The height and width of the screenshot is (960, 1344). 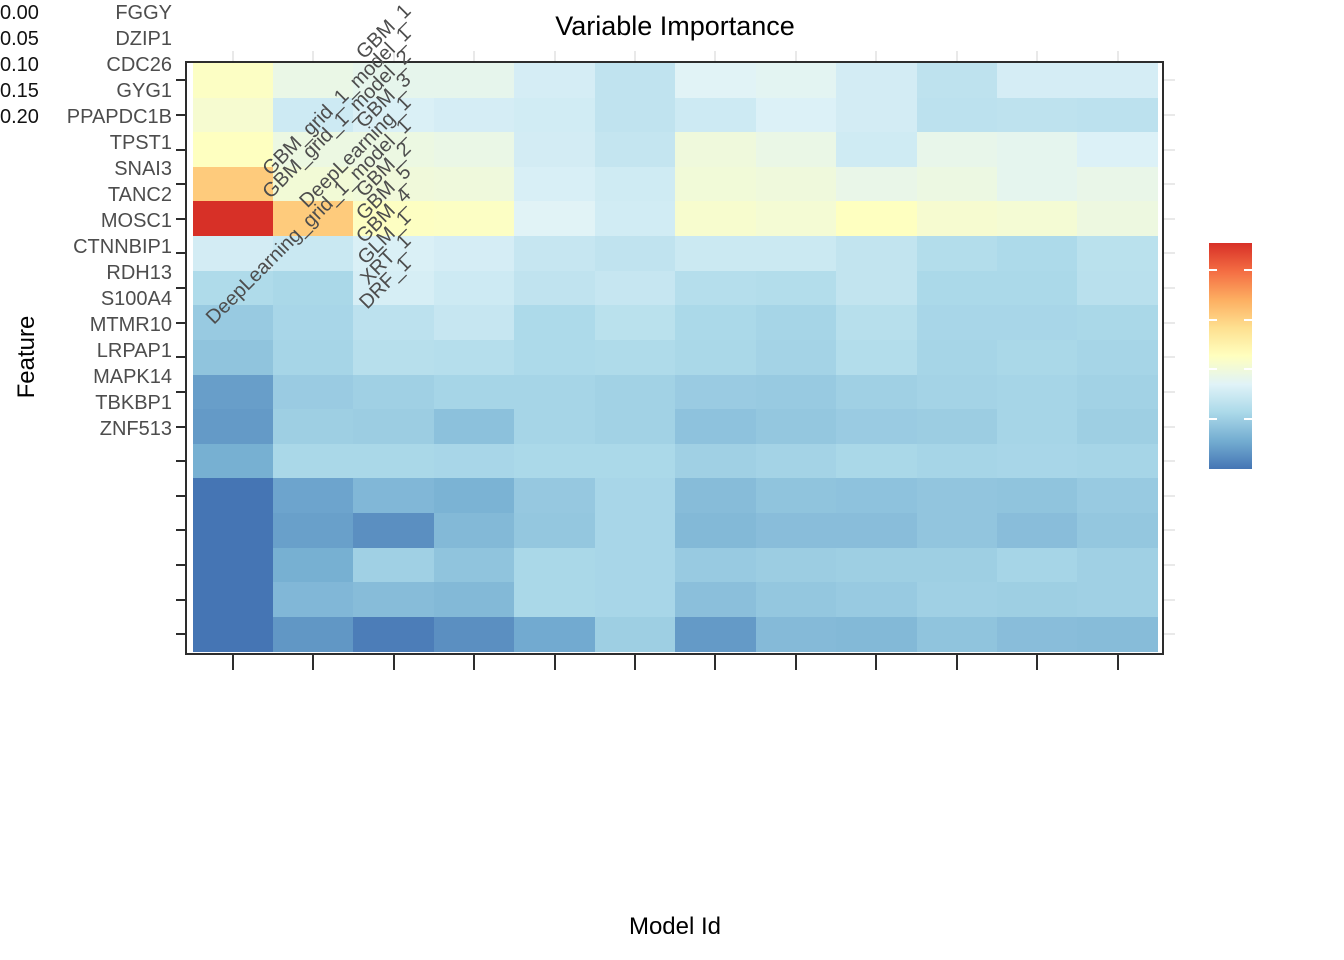 I want to click on y-tick-label: CTNNBIP1, so click(x=122, y=247).